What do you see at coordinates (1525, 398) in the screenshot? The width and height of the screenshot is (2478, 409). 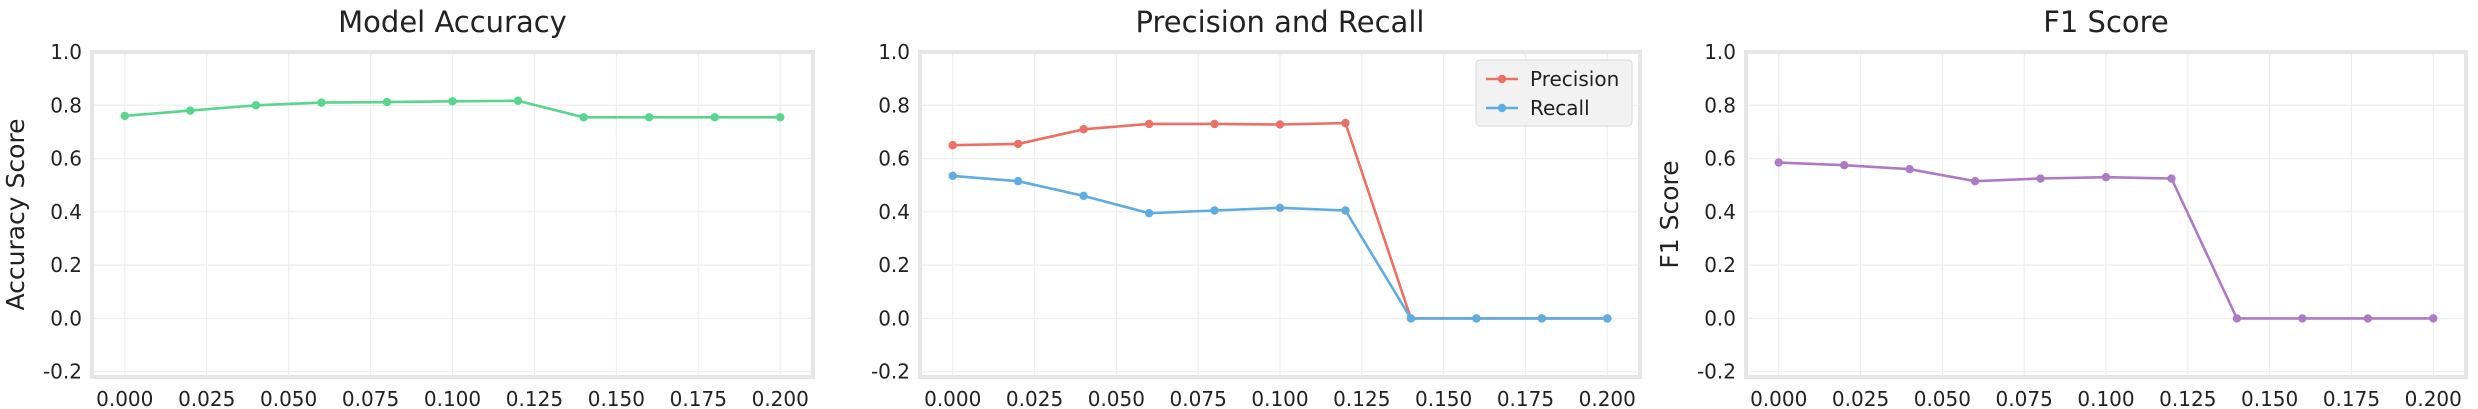 I see `precision-recall-x-tick-label: 0.175` at bounding box center [1525, 398].